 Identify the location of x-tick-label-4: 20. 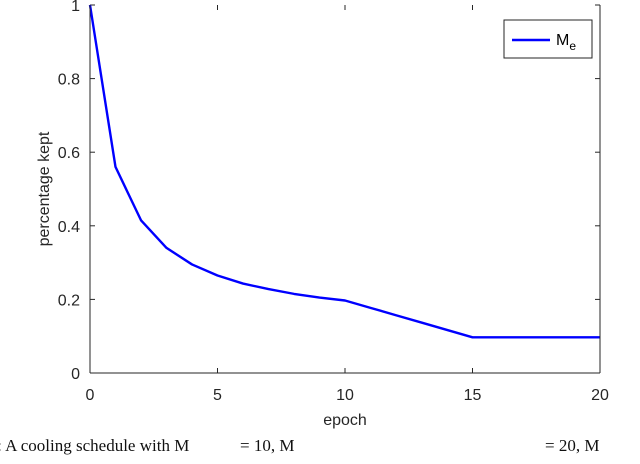
(600, 395).